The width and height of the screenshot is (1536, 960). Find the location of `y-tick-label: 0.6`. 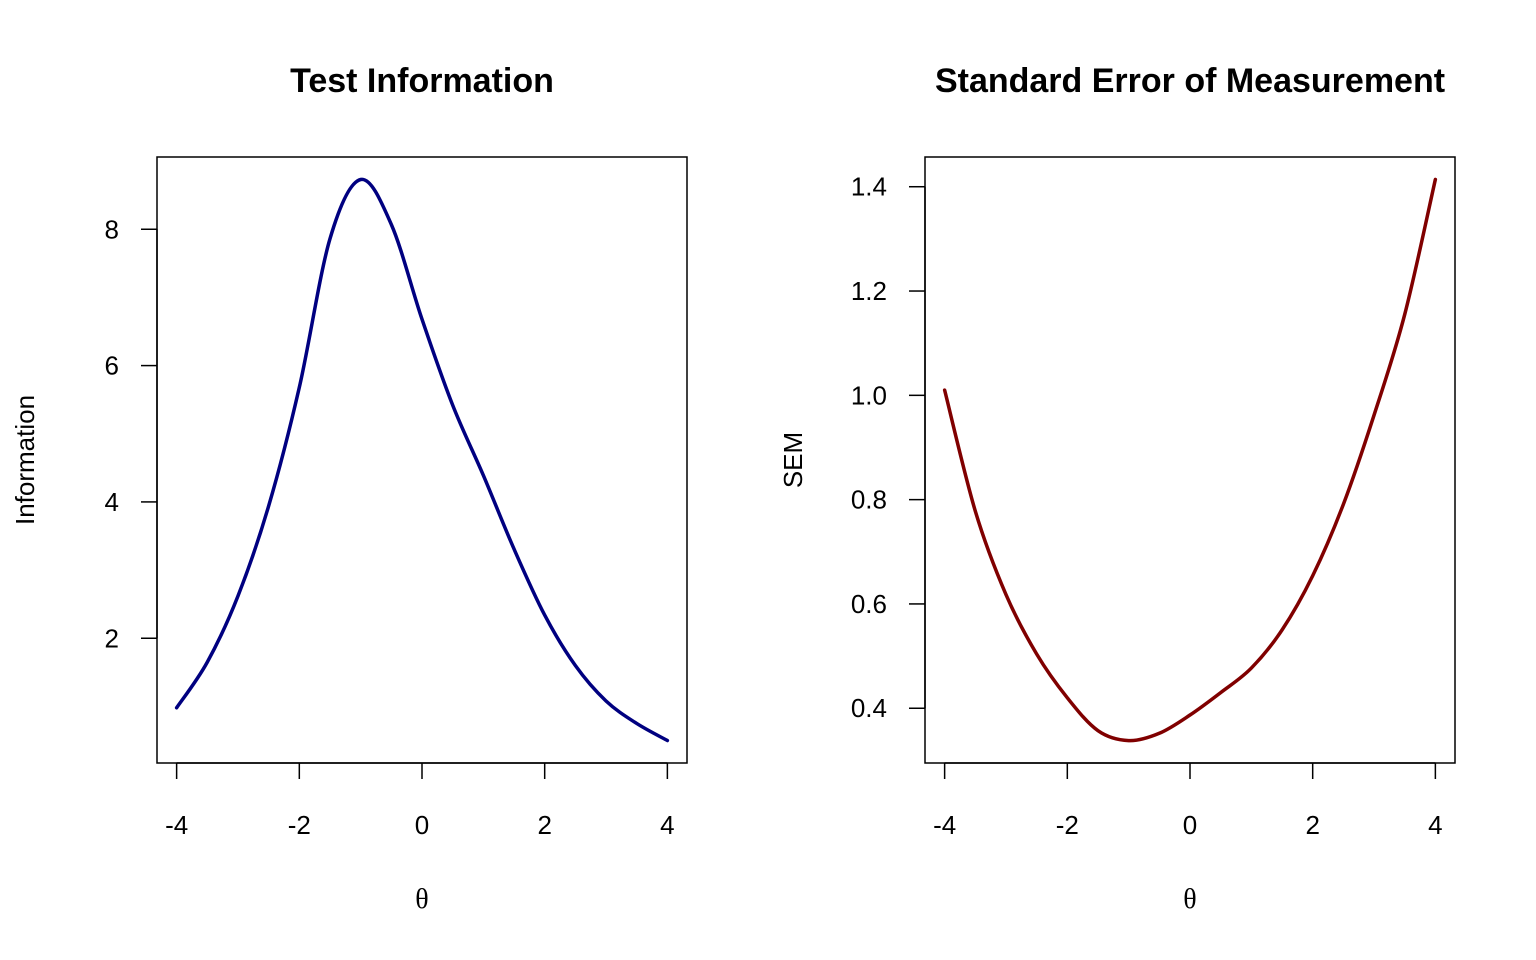

y-tick-label: 0.6 is located at coordinates (869, 604).